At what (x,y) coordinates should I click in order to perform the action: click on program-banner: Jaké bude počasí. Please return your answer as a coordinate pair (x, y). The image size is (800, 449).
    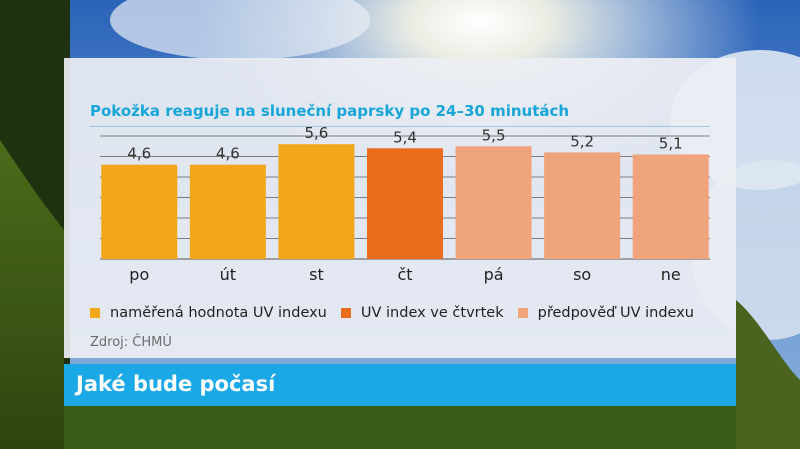
    Looking at the image, I should click on (400, 385).